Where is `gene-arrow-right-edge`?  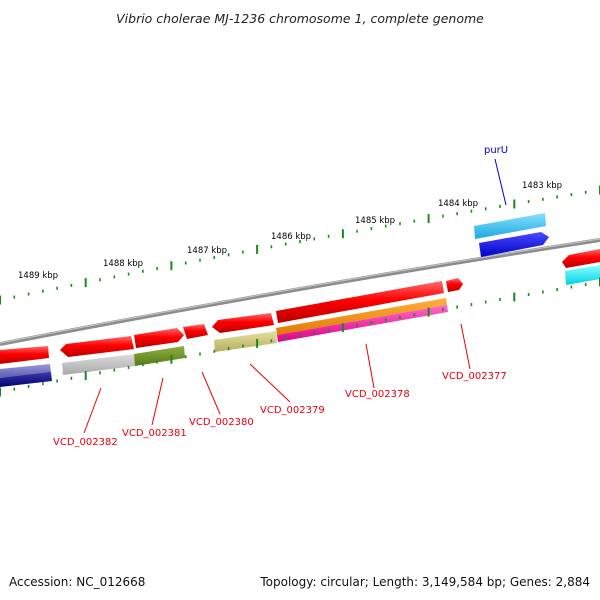 gene-arrow-right-edge is located at coordinates (581, 258).